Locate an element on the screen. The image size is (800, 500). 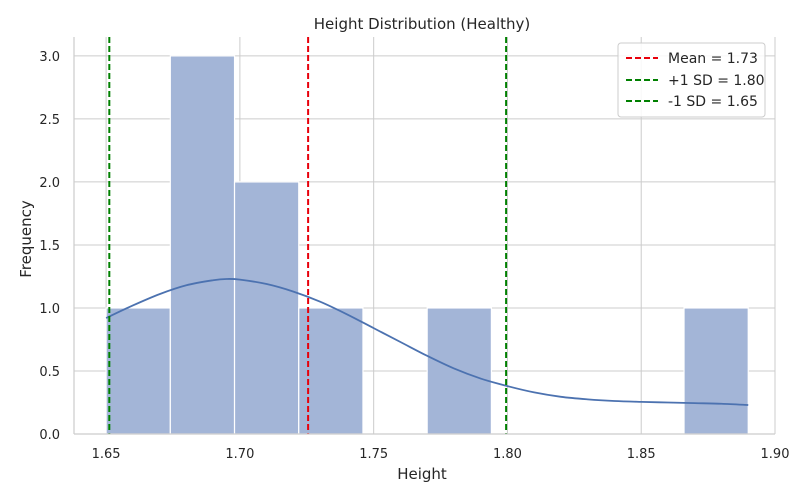
legend-label-plus-sd: +1 SD = 1.80 is located at coordinates (716, 81).